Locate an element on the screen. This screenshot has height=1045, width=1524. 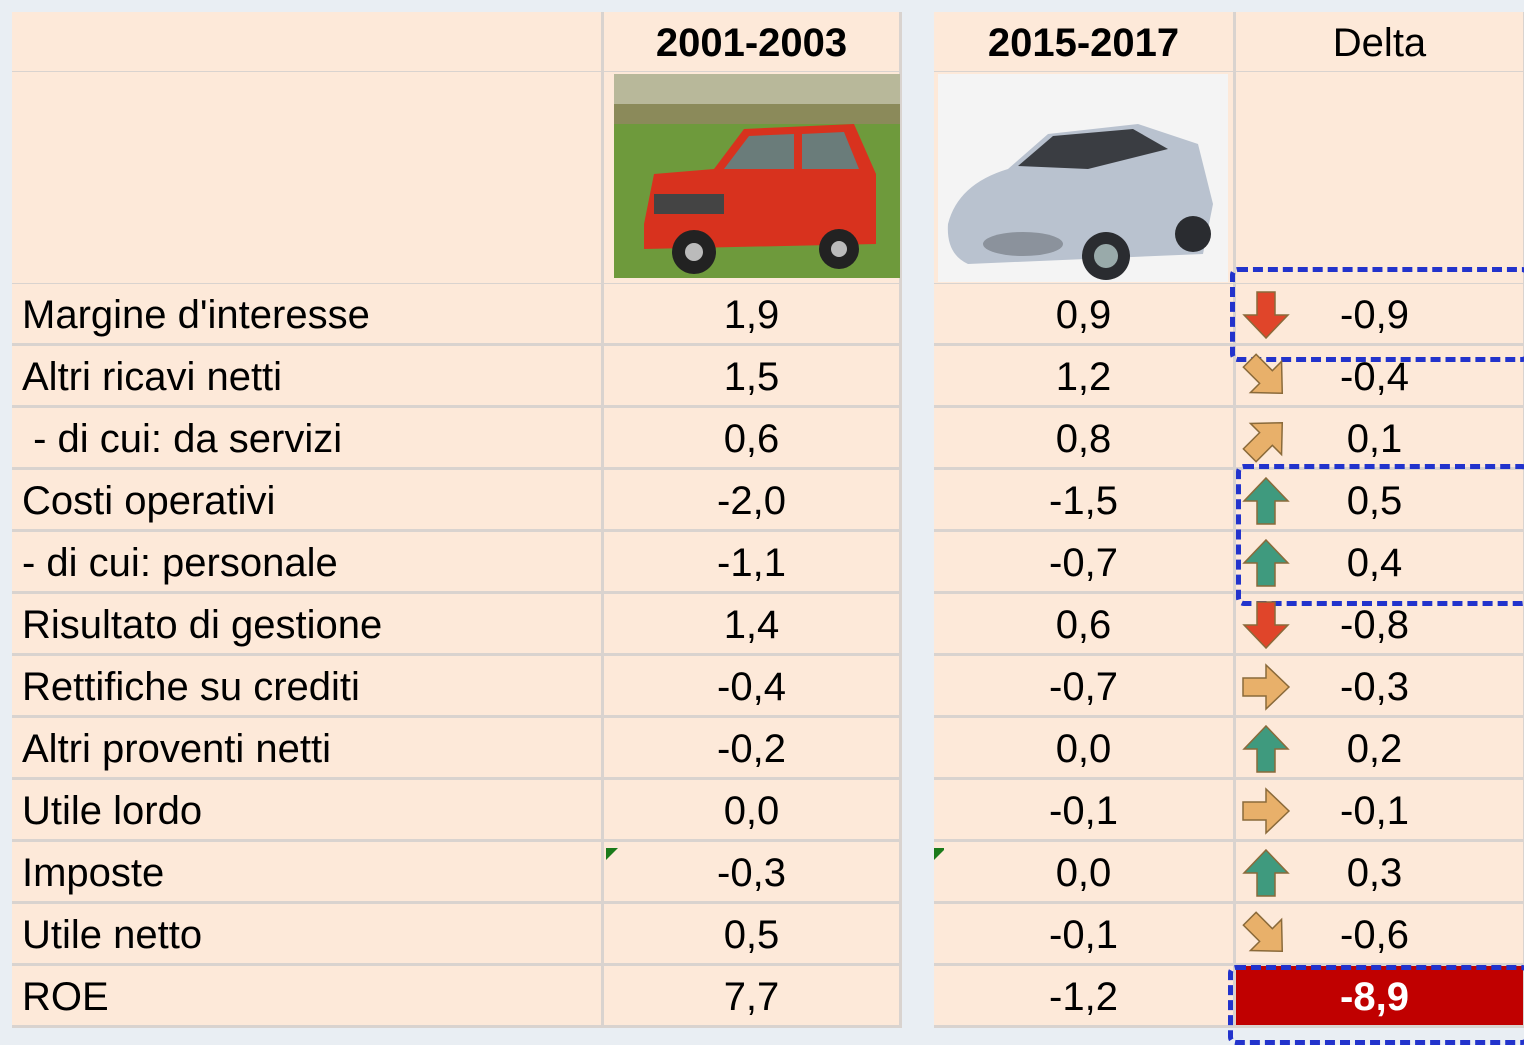
value-cell: 1,2 is located at coordinates (1085, 377).